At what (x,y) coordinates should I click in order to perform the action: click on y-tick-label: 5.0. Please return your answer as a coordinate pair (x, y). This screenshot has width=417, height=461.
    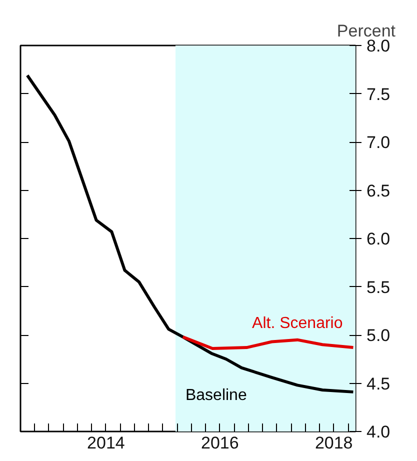
    Looking at the image, I should click on (378, 335).